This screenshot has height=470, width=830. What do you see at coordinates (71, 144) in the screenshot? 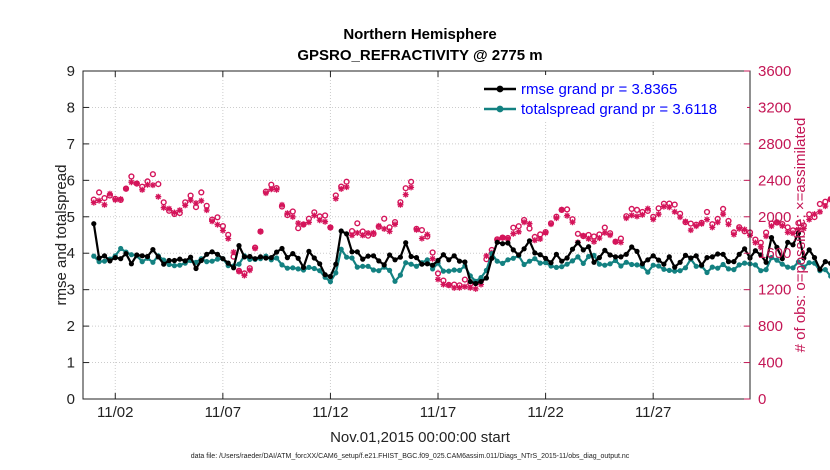
I see `y-tick-label-left: 7` at bounding box center [71, 144].